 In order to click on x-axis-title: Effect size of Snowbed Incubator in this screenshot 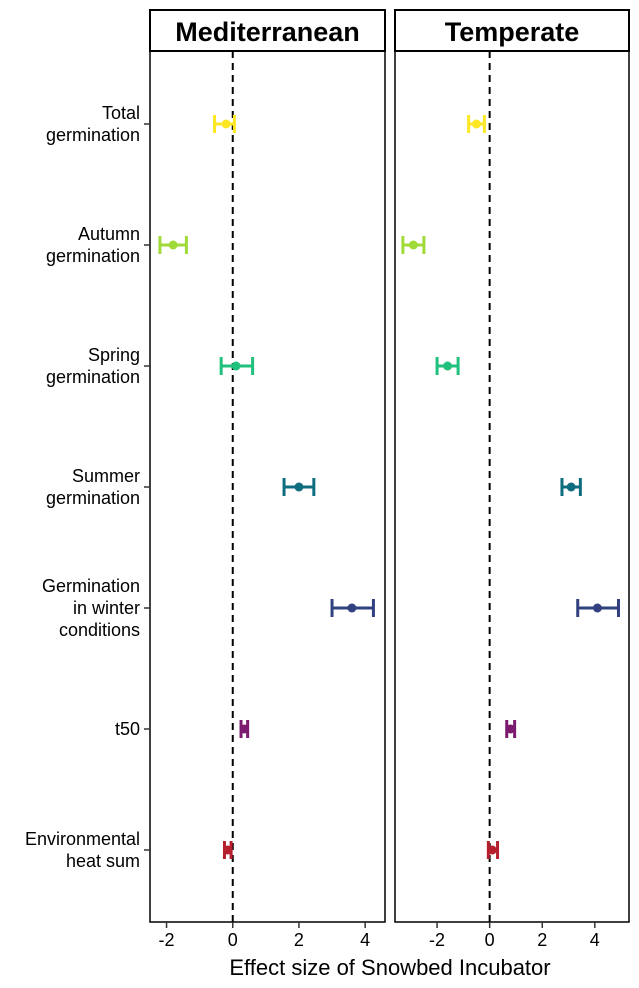, I will do `click(389, 967)`.